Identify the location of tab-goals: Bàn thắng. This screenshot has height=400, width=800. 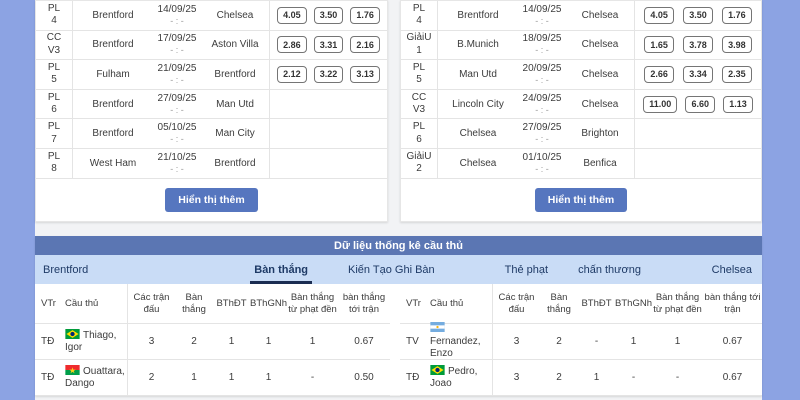
(281, 269).